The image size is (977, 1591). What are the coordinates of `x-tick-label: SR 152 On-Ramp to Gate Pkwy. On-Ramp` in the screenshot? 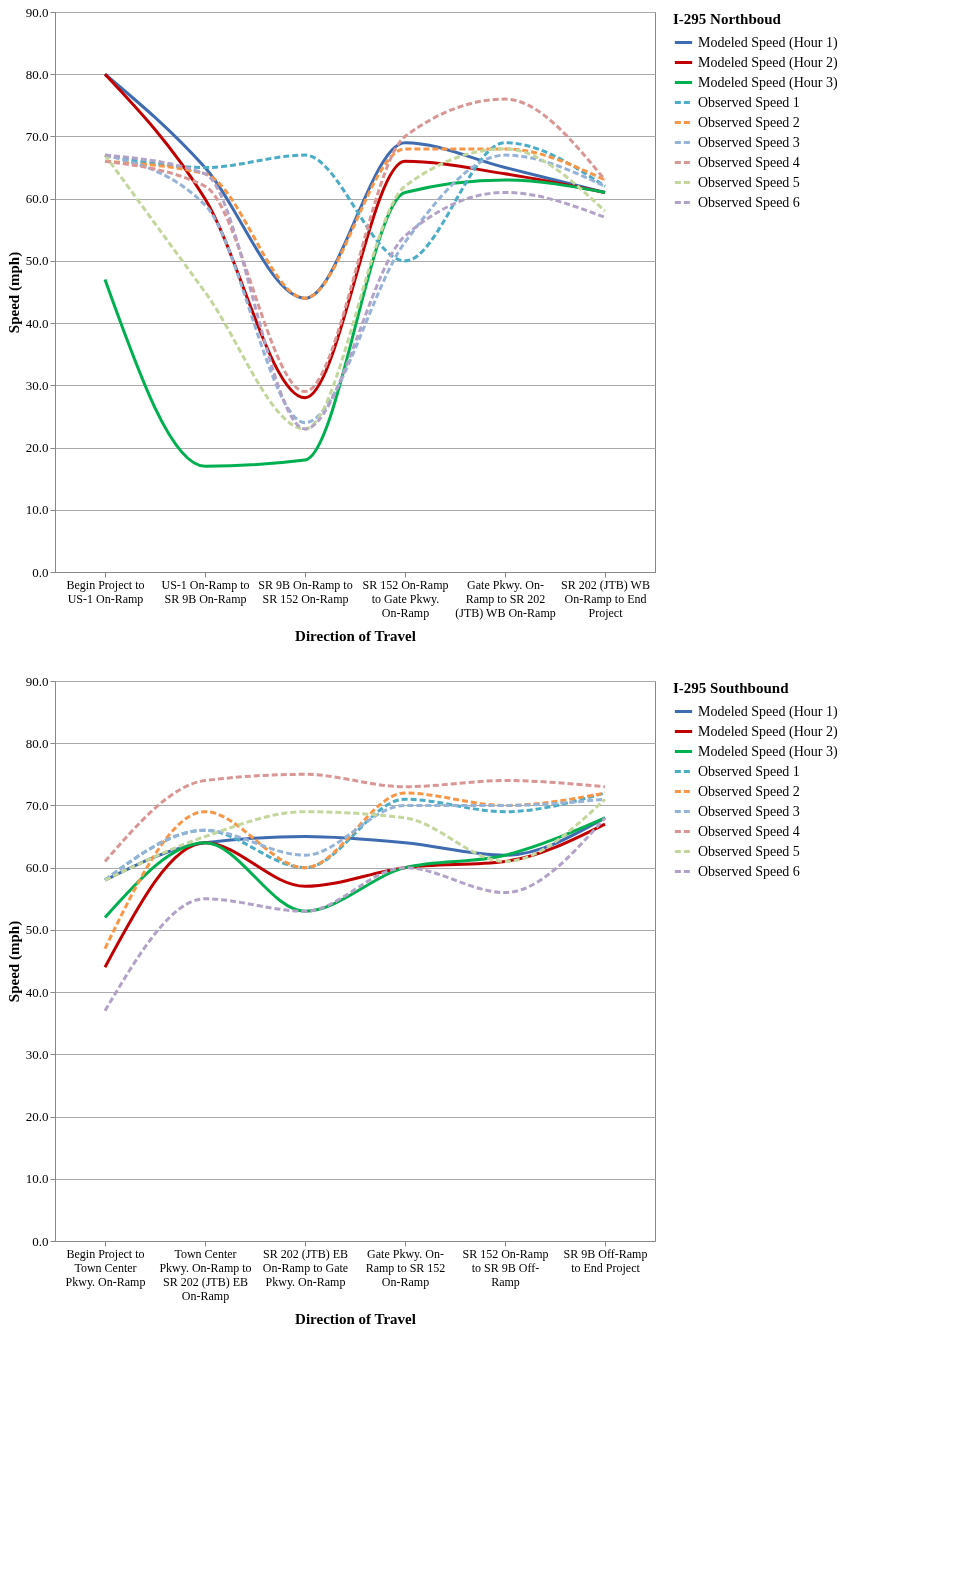 It's located at (405, 598).